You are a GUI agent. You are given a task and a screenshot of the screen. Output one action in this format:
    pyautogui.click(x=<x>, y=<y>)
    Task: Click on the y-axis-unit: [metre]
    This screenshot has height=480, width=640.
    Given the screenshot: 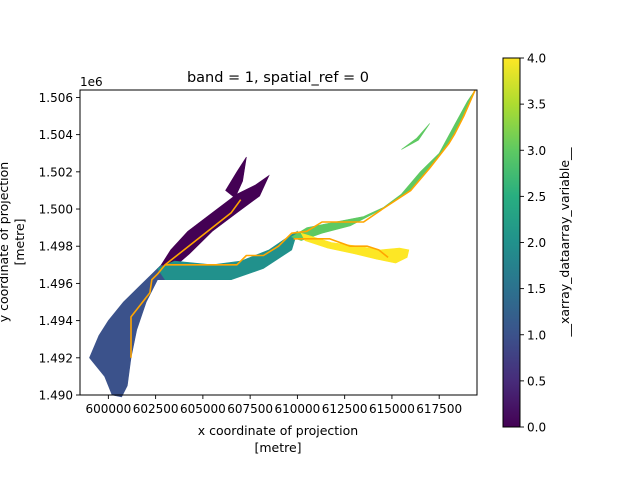 What is the action you would take?
    pyautogui.click(x=19, y=241)
    